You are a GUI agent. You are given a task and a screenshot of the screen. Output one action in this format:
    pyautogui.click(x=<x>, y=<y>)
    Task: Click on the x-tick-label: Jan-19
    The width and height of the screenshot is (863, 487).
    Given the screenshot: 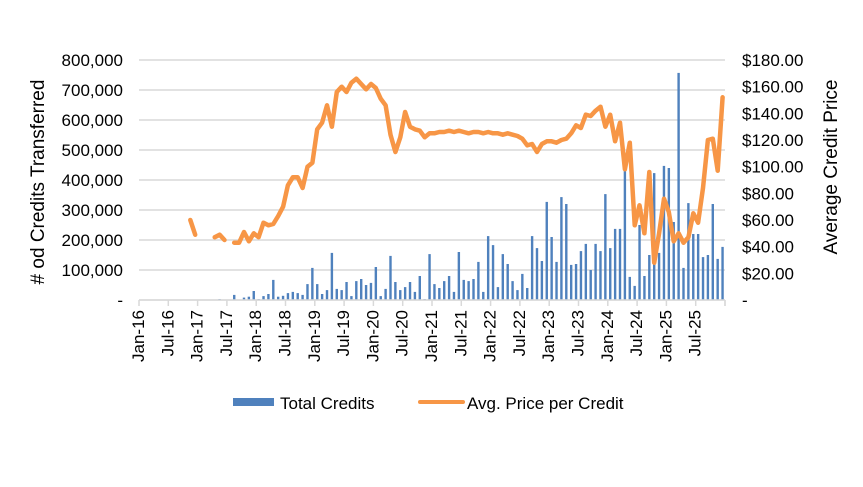 What is the action you would take?
    pyautogui.click(x=314, y=336)
    